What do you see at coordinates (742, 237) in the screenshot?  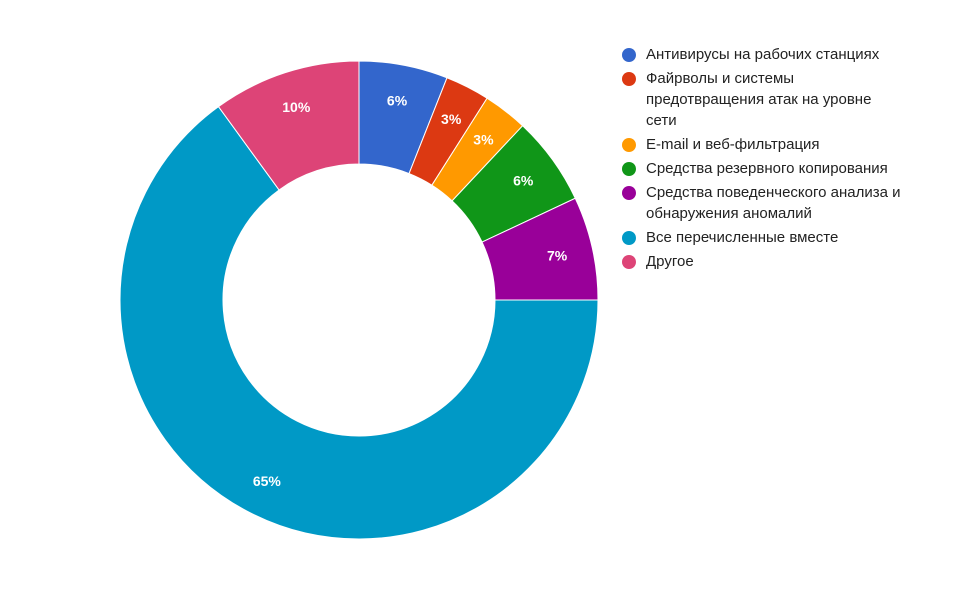 I see `legend-label: Все перечисленные вместе` at bounding box center [742, 237].